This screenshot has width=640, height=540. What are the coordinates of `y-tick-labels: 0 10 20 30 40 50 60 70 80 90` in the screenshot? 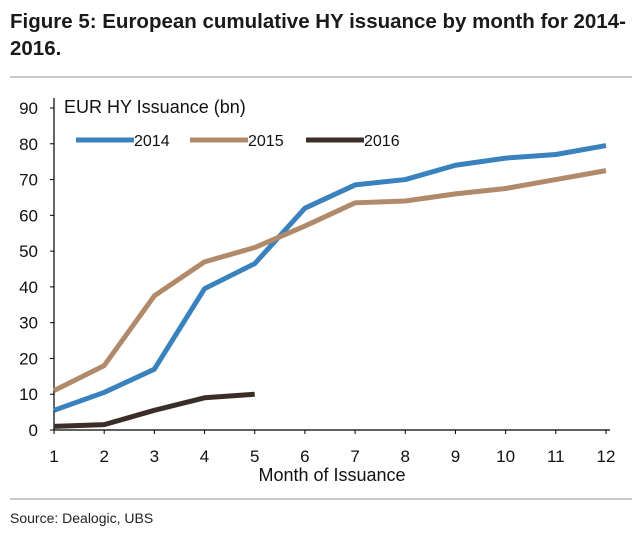 It's located at (36, 269).